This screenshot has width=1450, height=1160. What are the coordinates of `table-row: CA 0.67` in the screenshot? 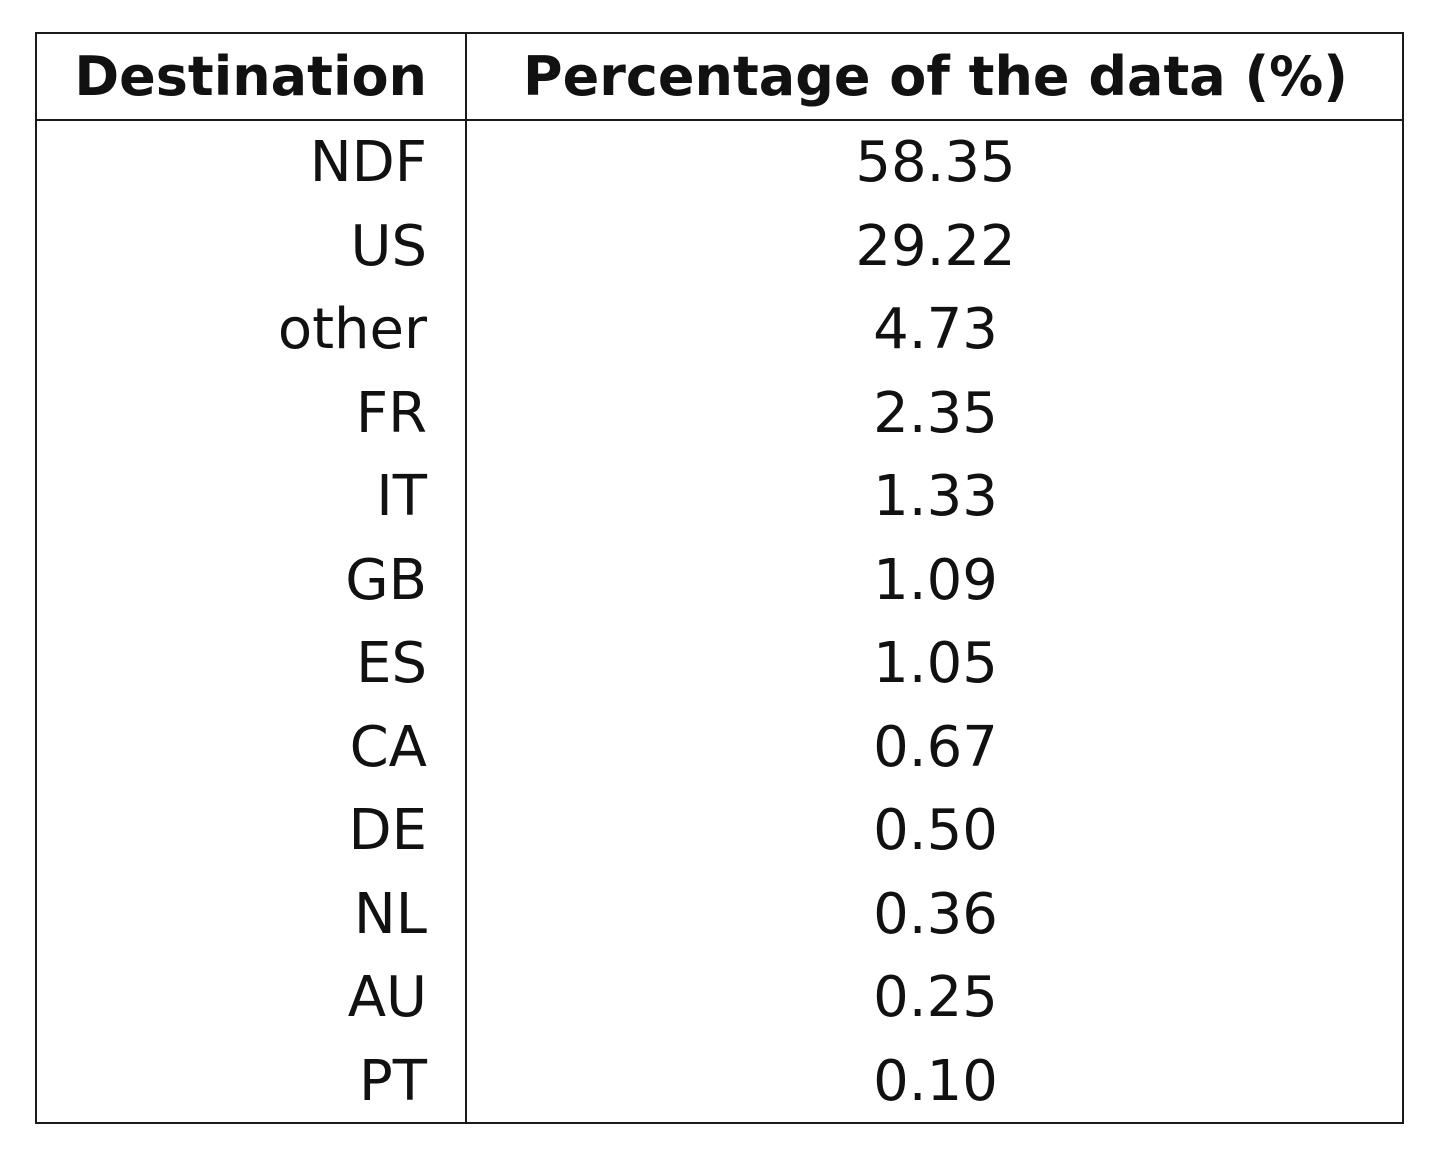 It's located at (719, 748).